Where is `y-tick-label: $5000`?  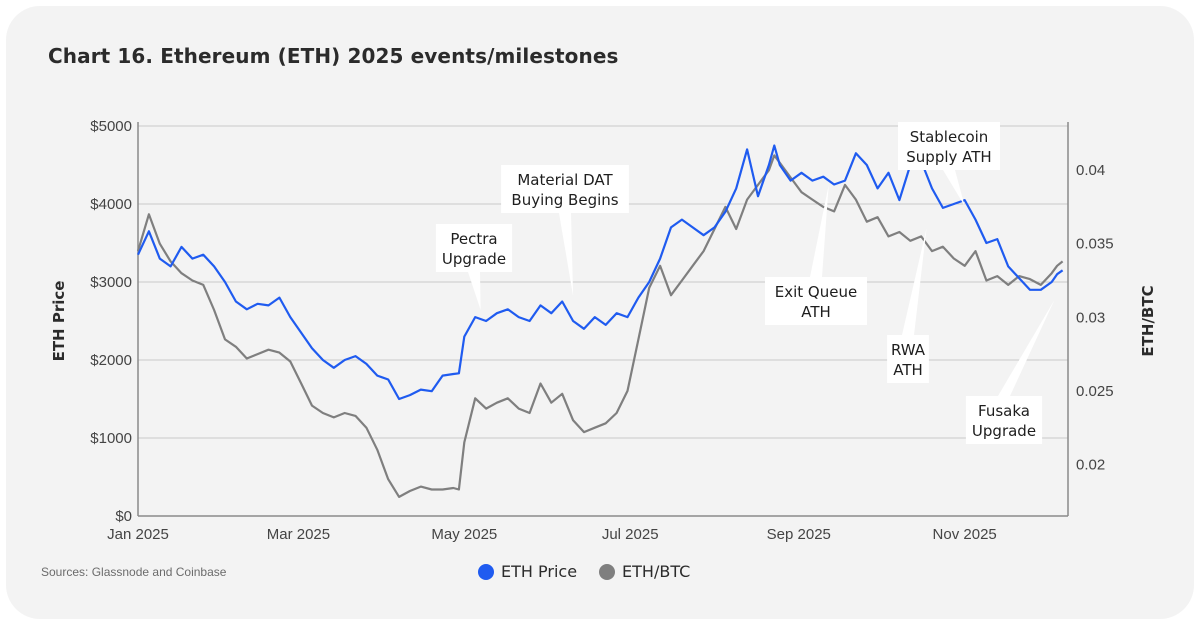
y-tick-label: $5000 is located at coordinates (111, 126).